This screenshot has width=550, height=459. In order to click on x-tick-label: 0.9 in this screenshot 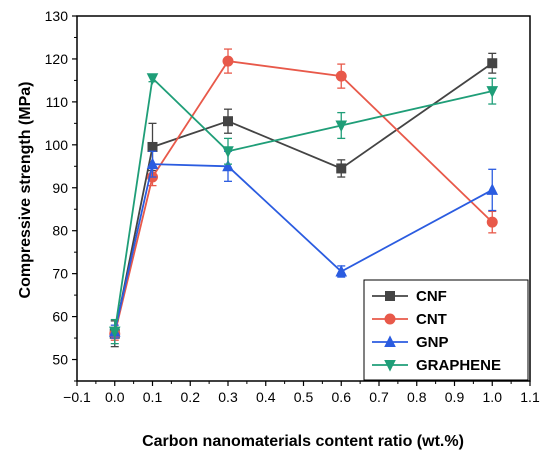, I will do `click(455, 397)`.